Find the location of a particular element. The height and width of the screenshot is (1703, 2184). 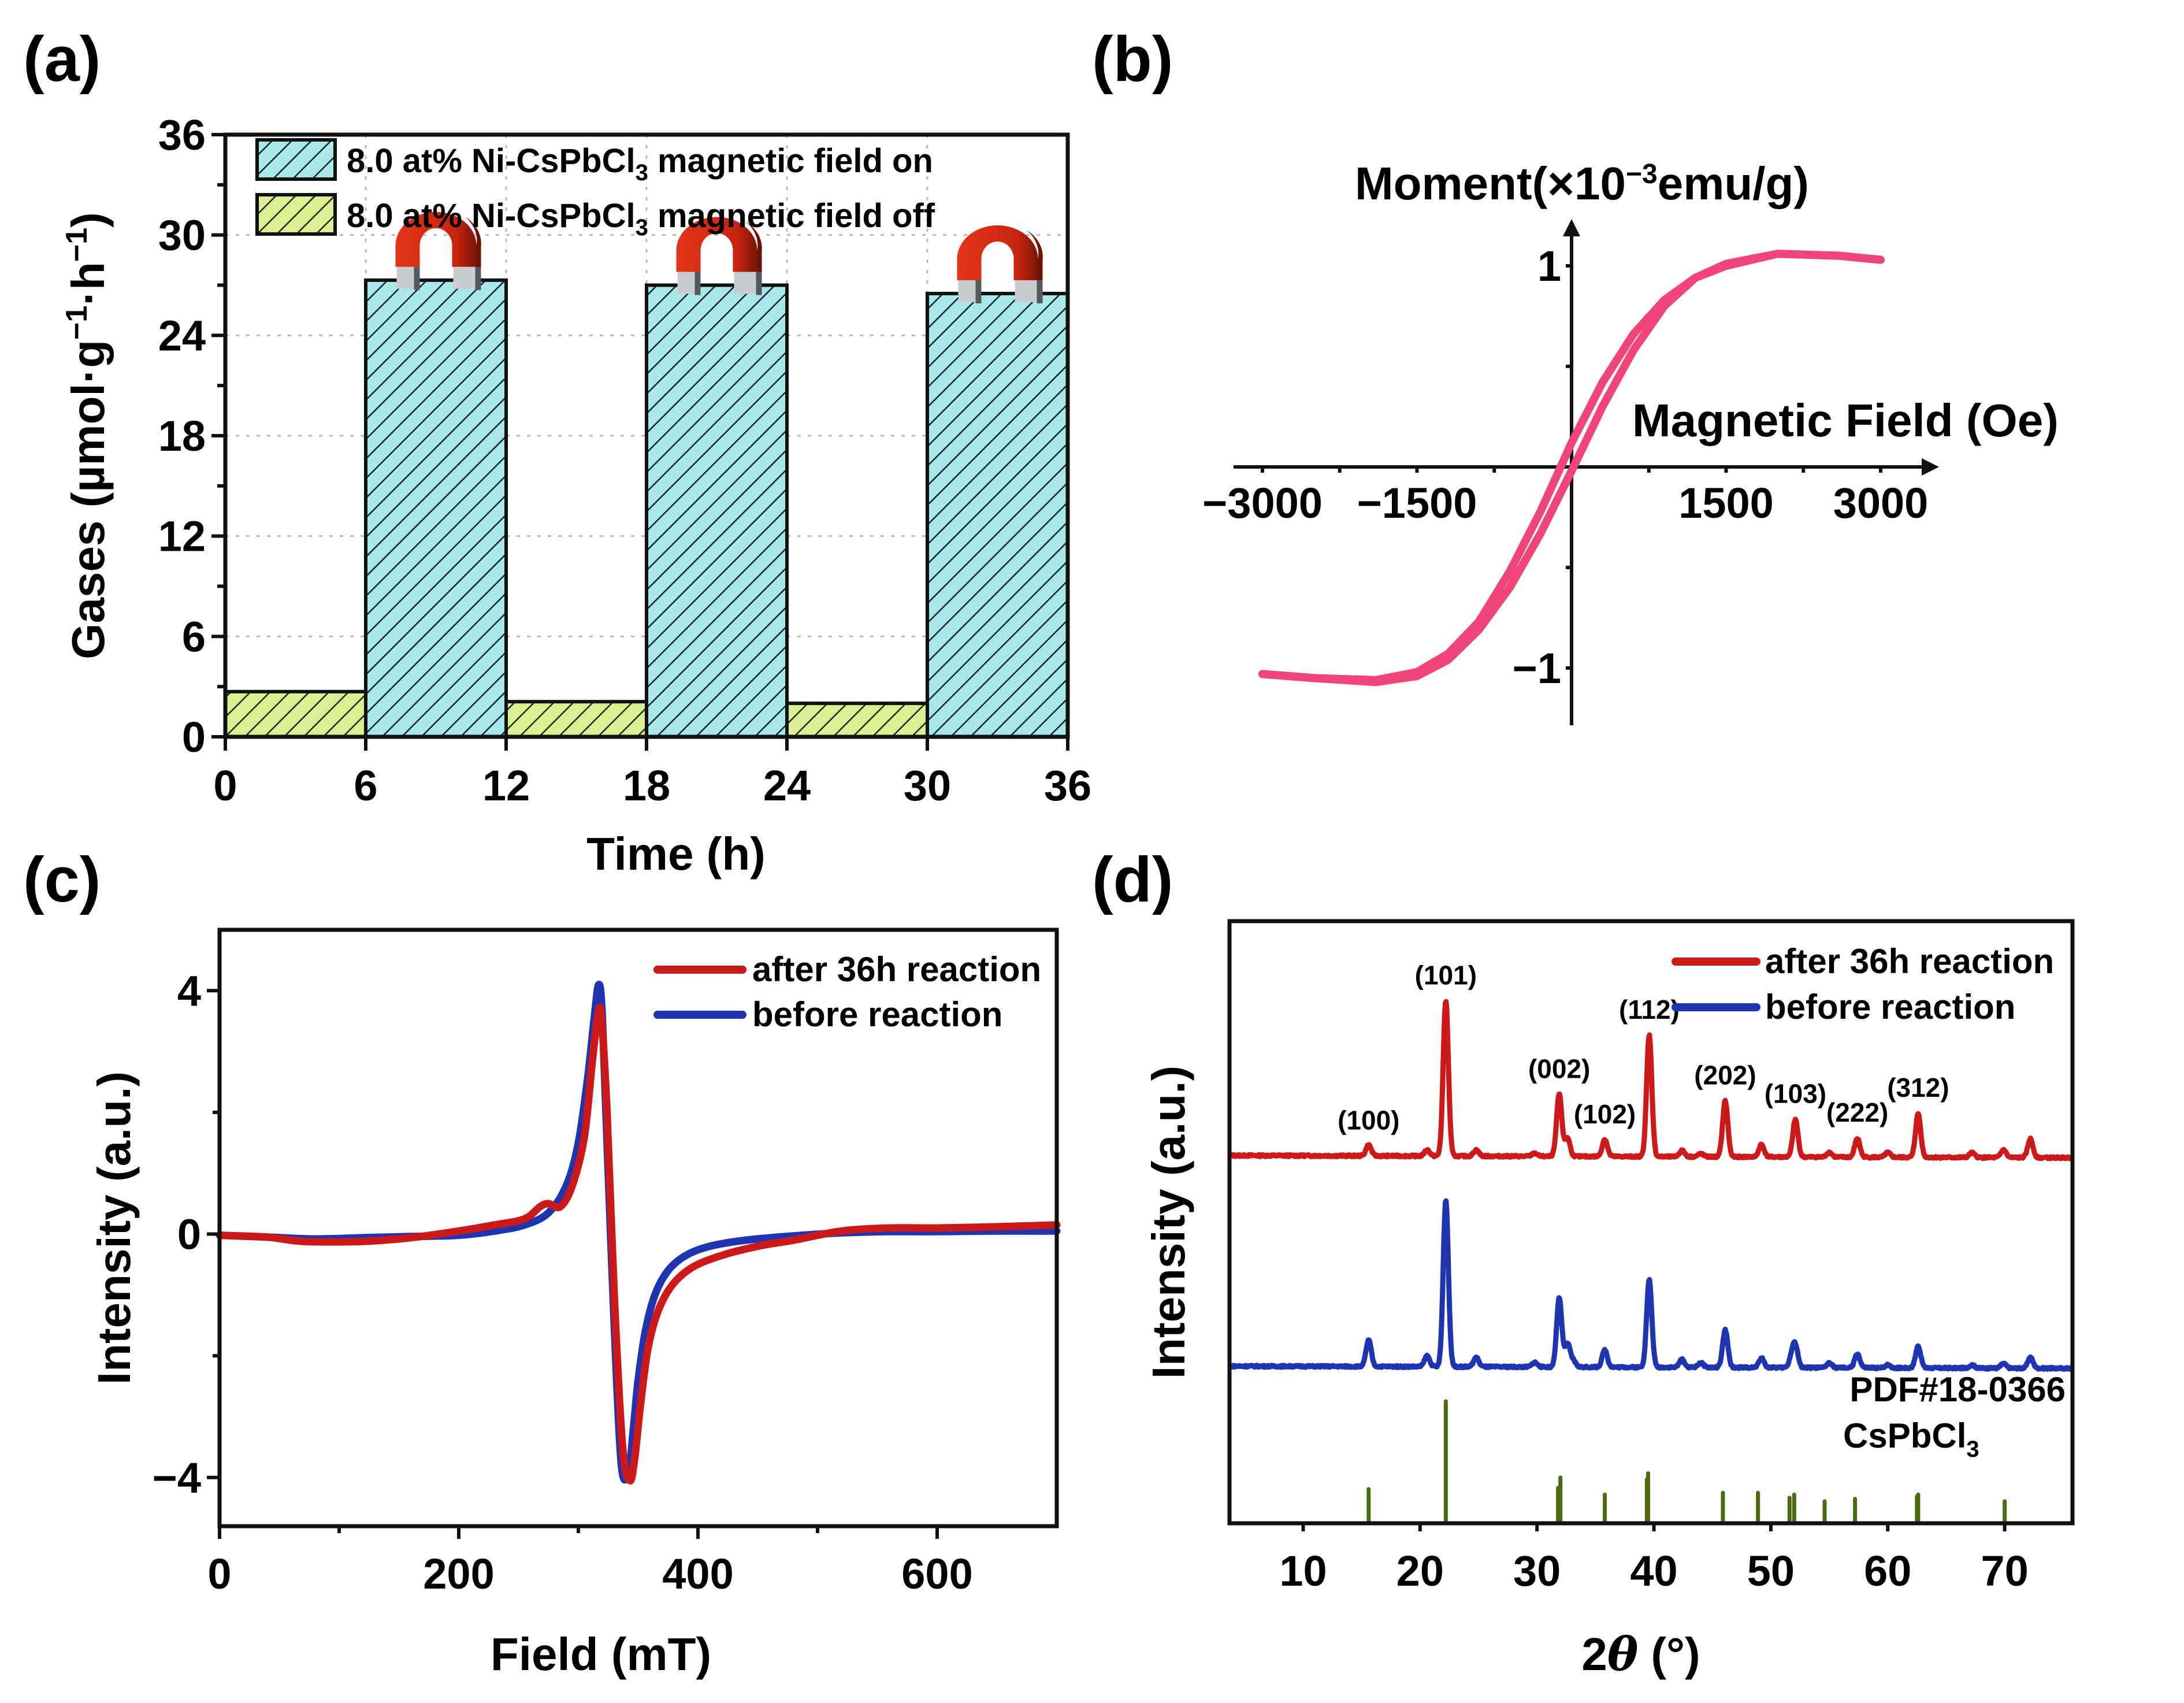

pattern-after-reaction is located at coordinates (1651, 1080).